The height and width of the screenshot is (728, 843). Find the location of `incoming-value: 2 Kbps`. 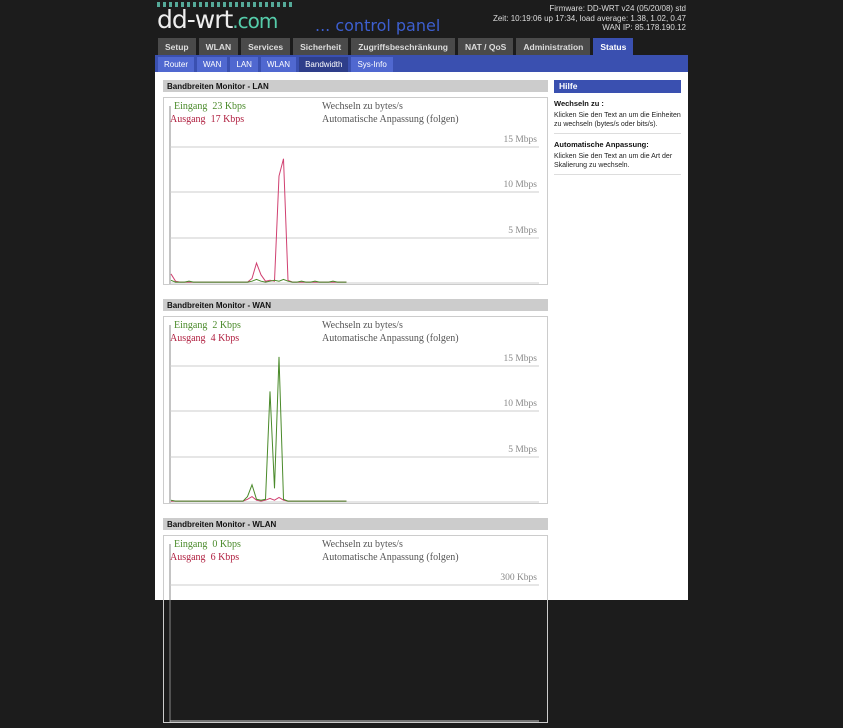

incoming-value: 2 Kbps is located at coordinates (226, 325).